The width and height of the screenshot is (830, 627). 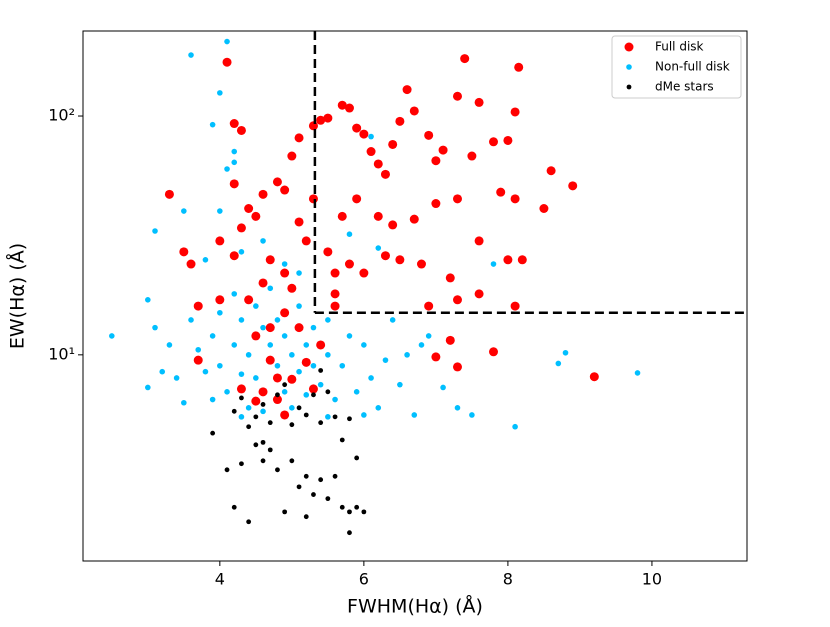 What do you see at coordinates (692, 67) in the screenshot?
I see `legend-label: Non-full disk` at bounding box center [692, 67].